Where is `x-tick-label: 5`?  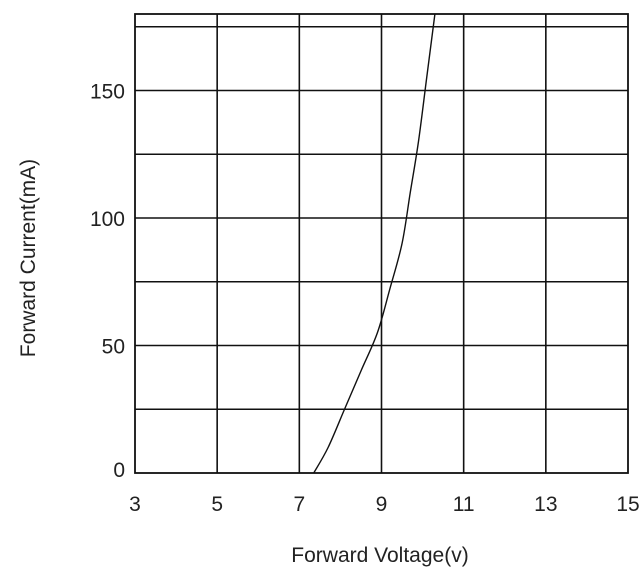 x-tick-label: 5 is located at coordinates (217, 504).